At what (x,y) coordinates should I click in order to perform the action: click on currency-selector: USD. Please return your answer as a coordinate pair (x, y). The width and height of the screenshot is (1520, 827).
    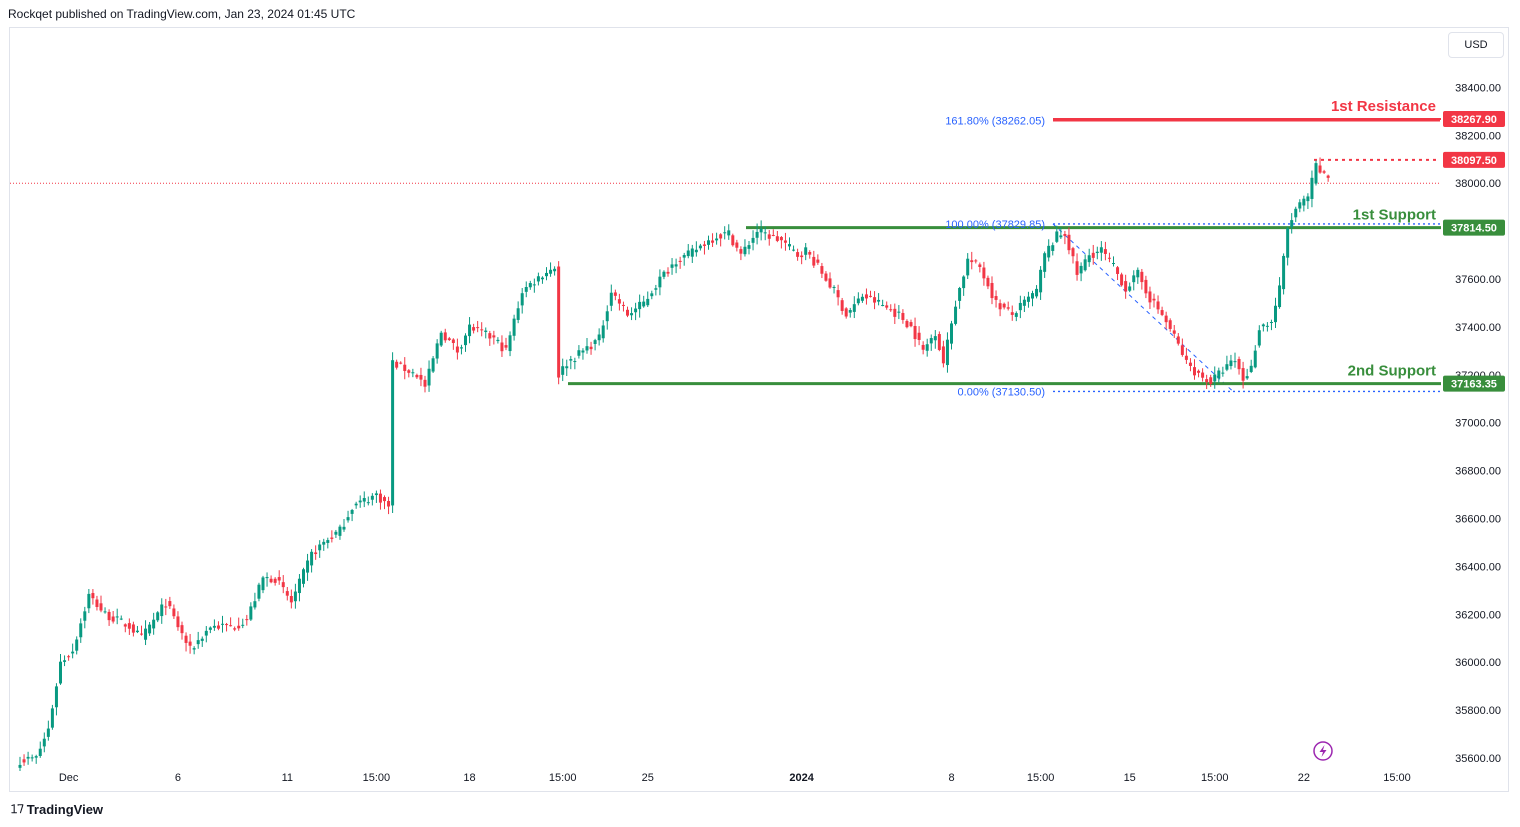
    Looking at the image, I should click on (1476, 45).